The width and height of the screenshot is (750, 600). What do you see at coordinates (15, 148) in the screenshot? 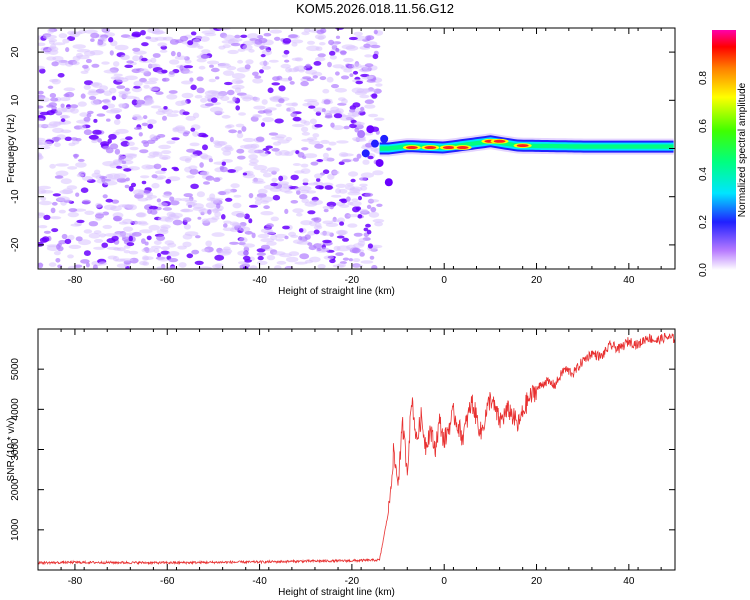
I see `spectrogram-ytick-label: 0` at bounding box center [15, 148].